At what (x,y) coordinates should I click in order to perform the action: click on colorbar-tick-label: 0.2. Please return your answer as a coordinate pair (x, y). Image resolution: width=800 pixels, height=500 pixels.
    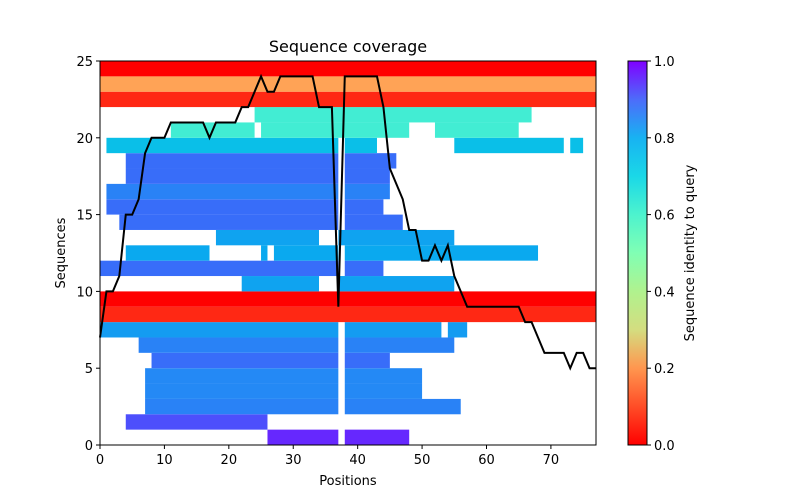
    Looking at the image, I should click on (664, 369).